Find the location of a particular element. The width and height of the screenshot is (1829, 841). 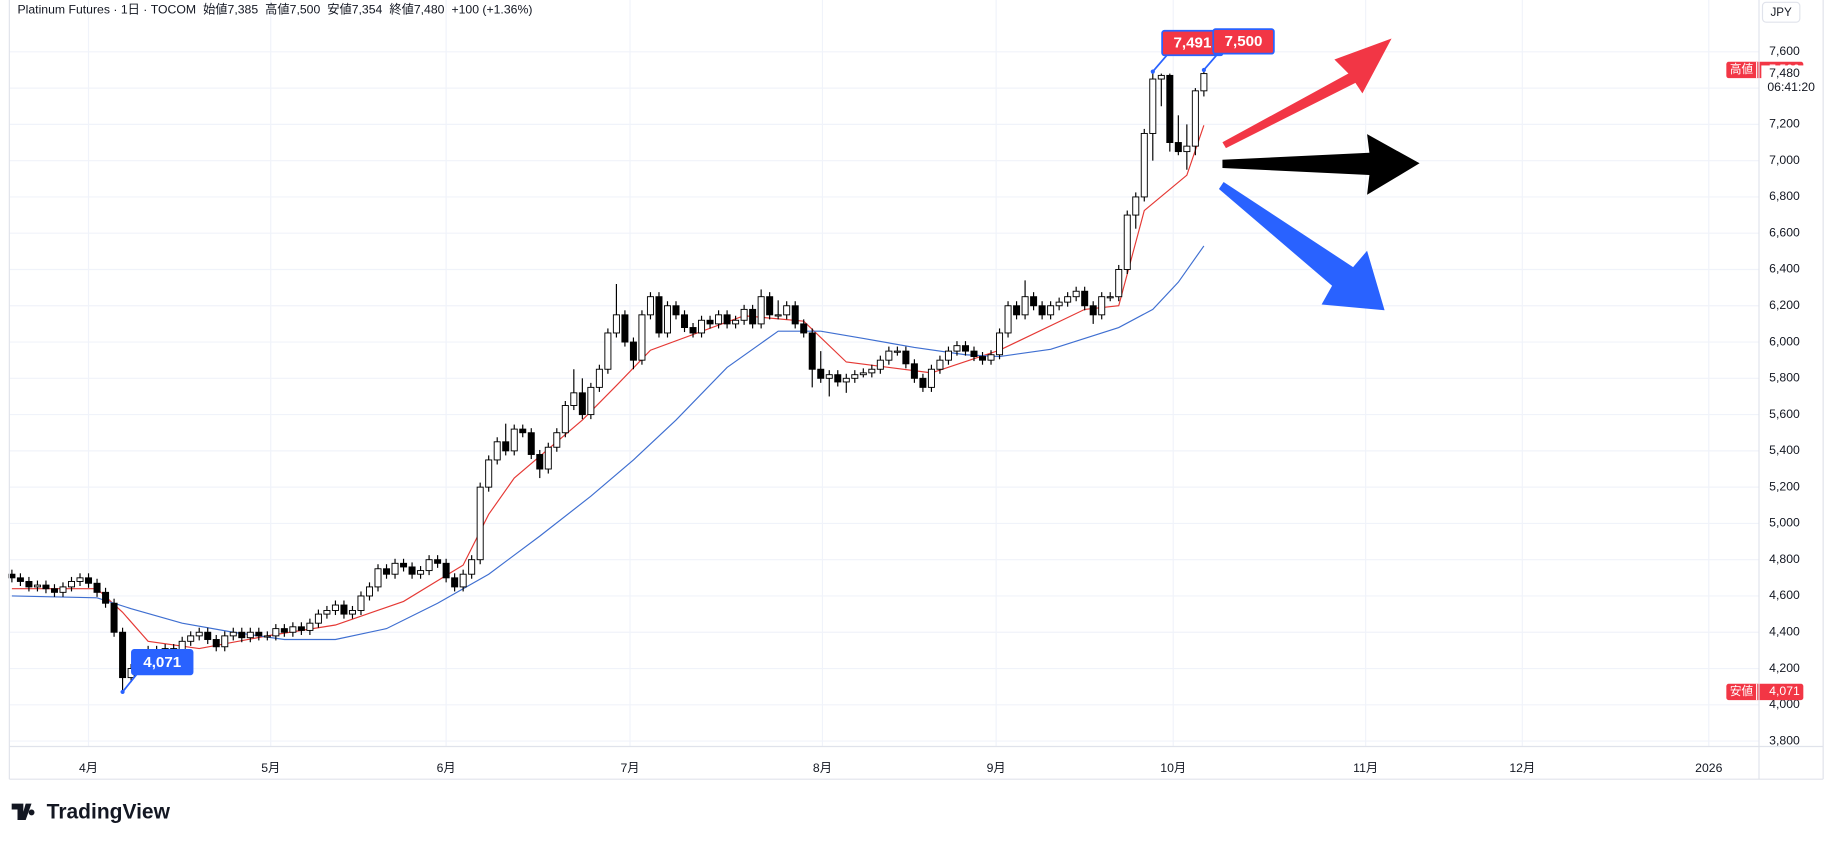

flat-arrow is located at coordinates (1321, 164).